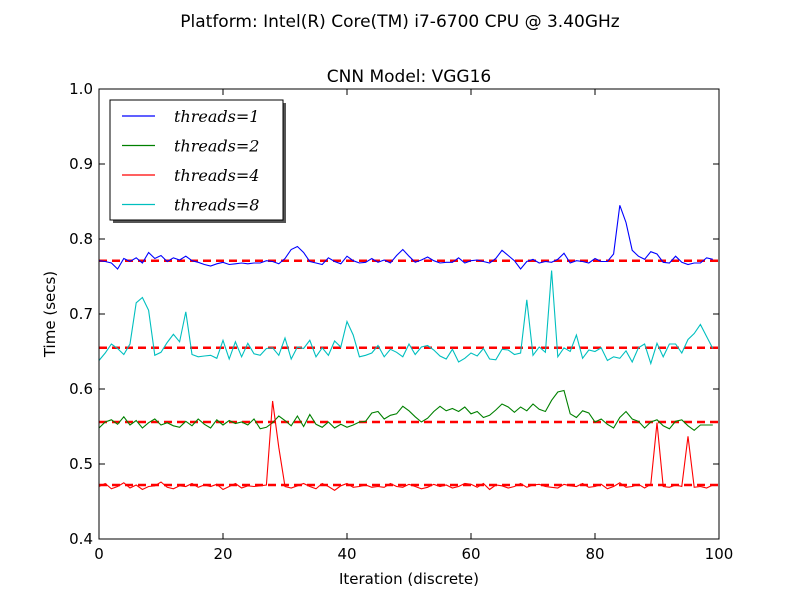  Describe the element at coordinates (81, 389) in the screenshot. I see `y-tick-label: 0.6` at that location.